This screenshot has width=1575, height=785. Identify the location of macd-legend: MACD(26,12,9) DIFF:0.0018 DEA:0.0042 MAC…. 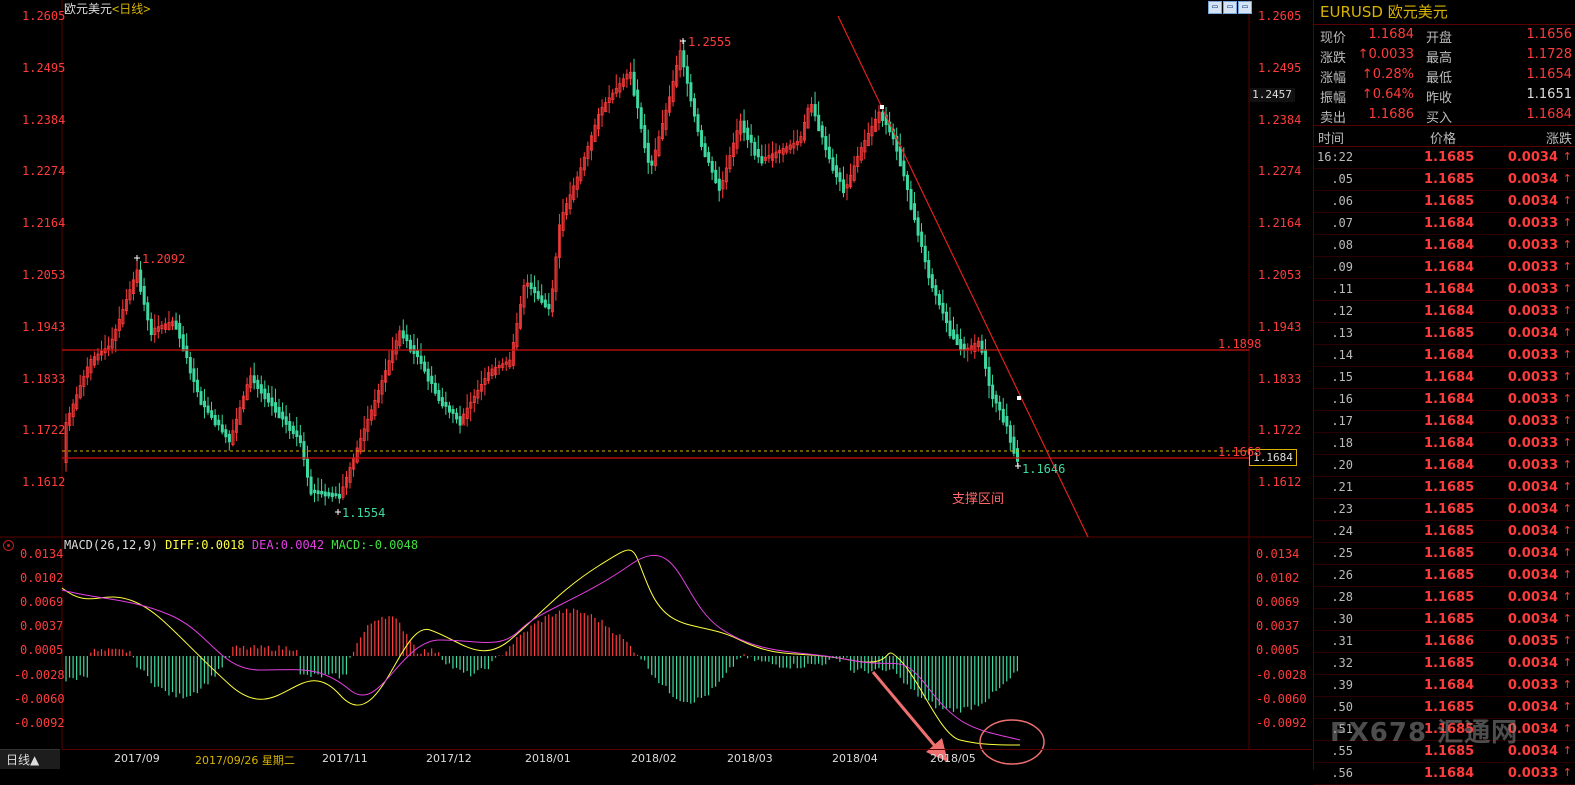
(241, 545).